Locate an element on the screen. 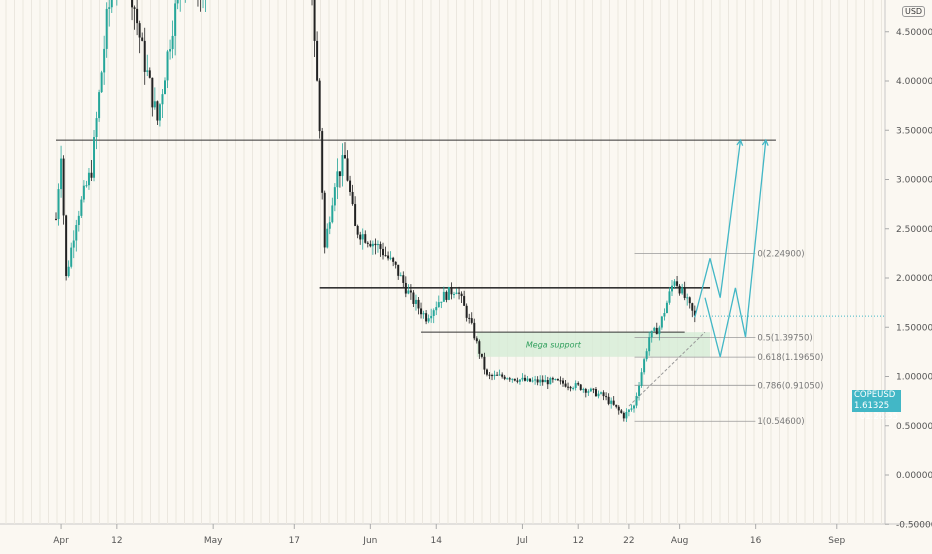  price-tag-symbol: COPEUSD is located at coordinates (875, 395).